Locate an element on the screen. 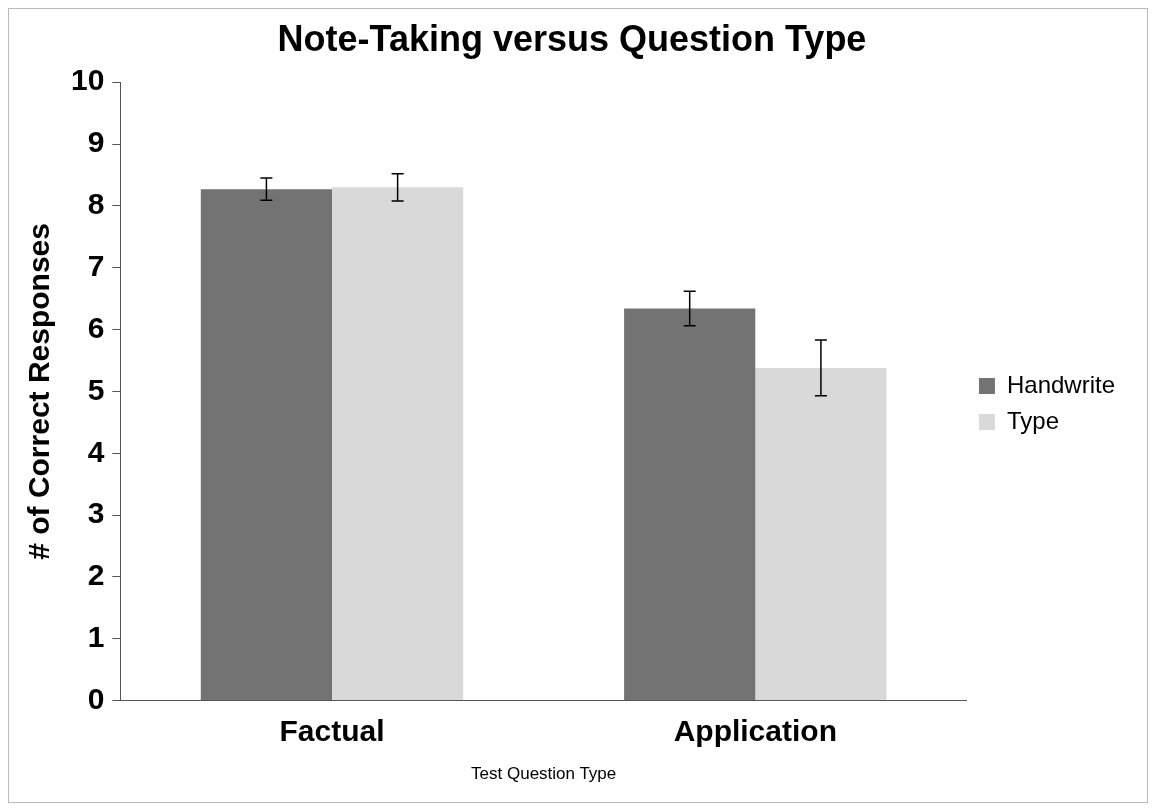 The image size is (1155, 811). y-tick-label: 5 is located at coordinates (96, 389).